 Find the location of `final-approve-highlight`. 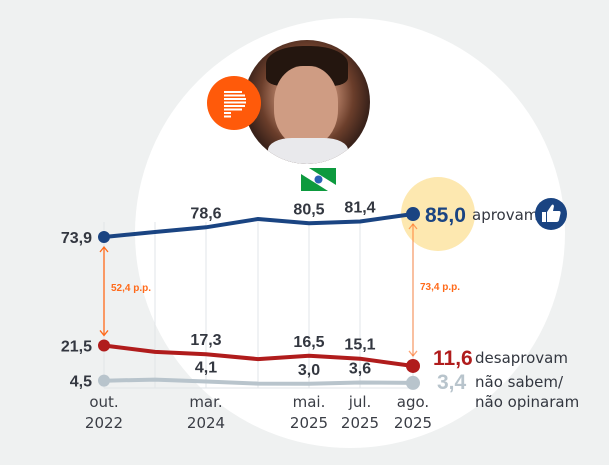

final-approve-highlight is located at coordinates (438, 214).